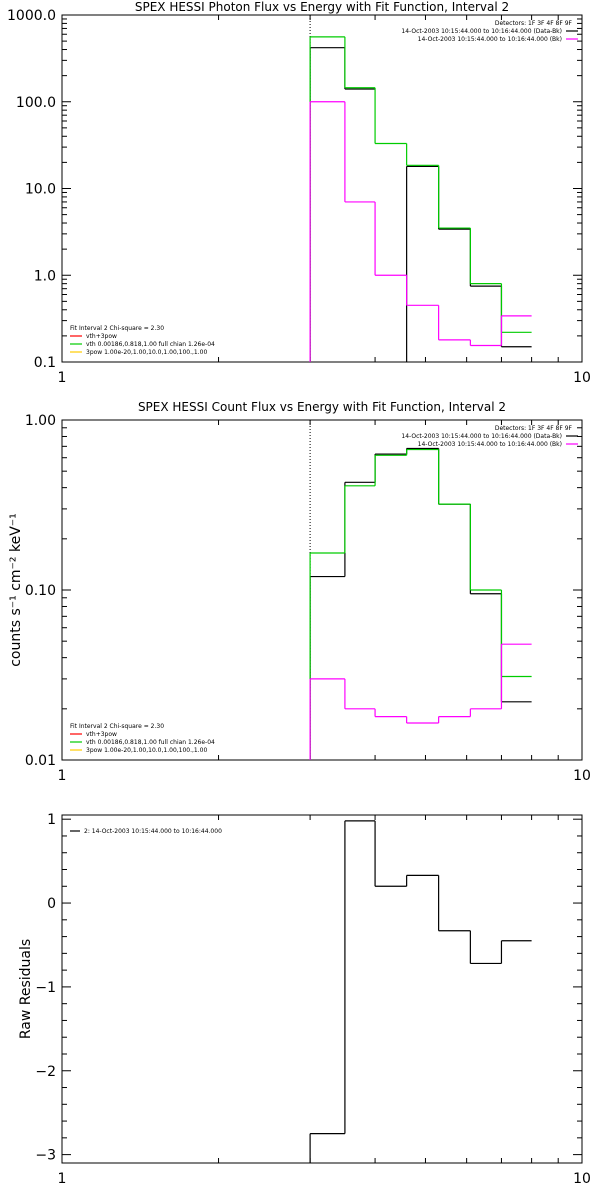  I want to click on y-tick-label: 1000.0, so click(31, 16).